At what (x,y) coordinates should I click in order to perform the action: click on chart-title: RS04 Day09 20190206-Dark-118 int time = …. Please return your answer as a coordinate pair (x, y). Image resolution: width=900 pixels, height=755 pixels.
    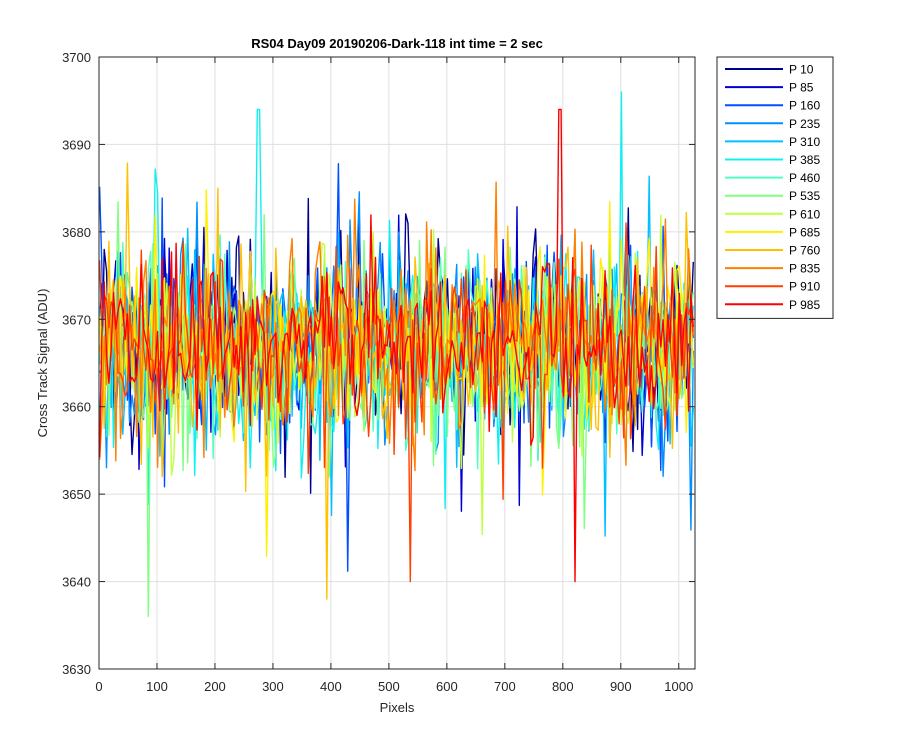
    Looking at the image, I should click on (397, 43).